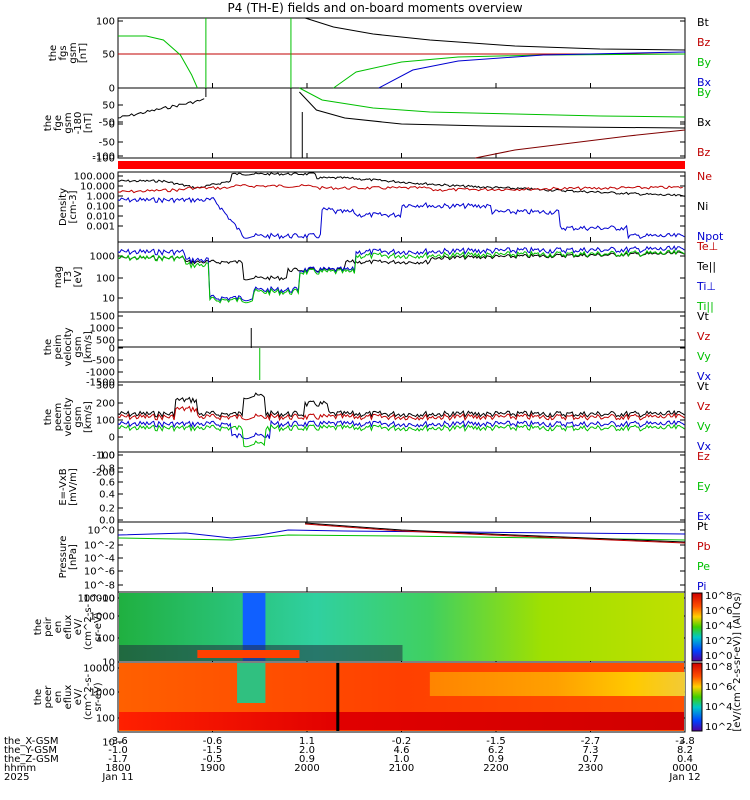 The image size is (750, 800). Describe the element at coordinates (697, 697) in the screenshot. I see `colorbar-peer` at that location.